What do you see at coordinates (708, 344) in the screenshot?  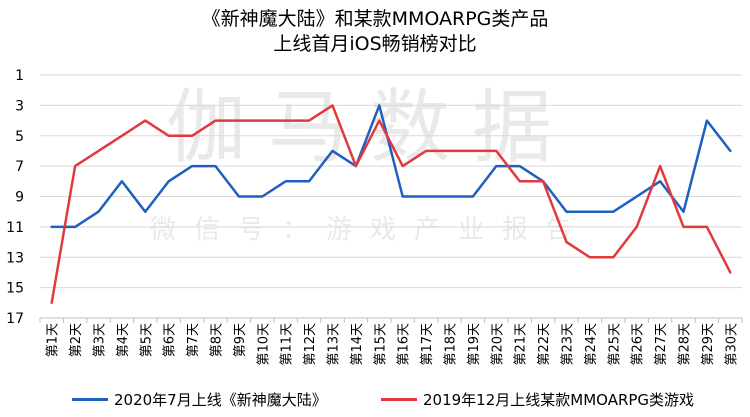 I see `x-tick-label: 第29天` at bounding box center [708, 344].